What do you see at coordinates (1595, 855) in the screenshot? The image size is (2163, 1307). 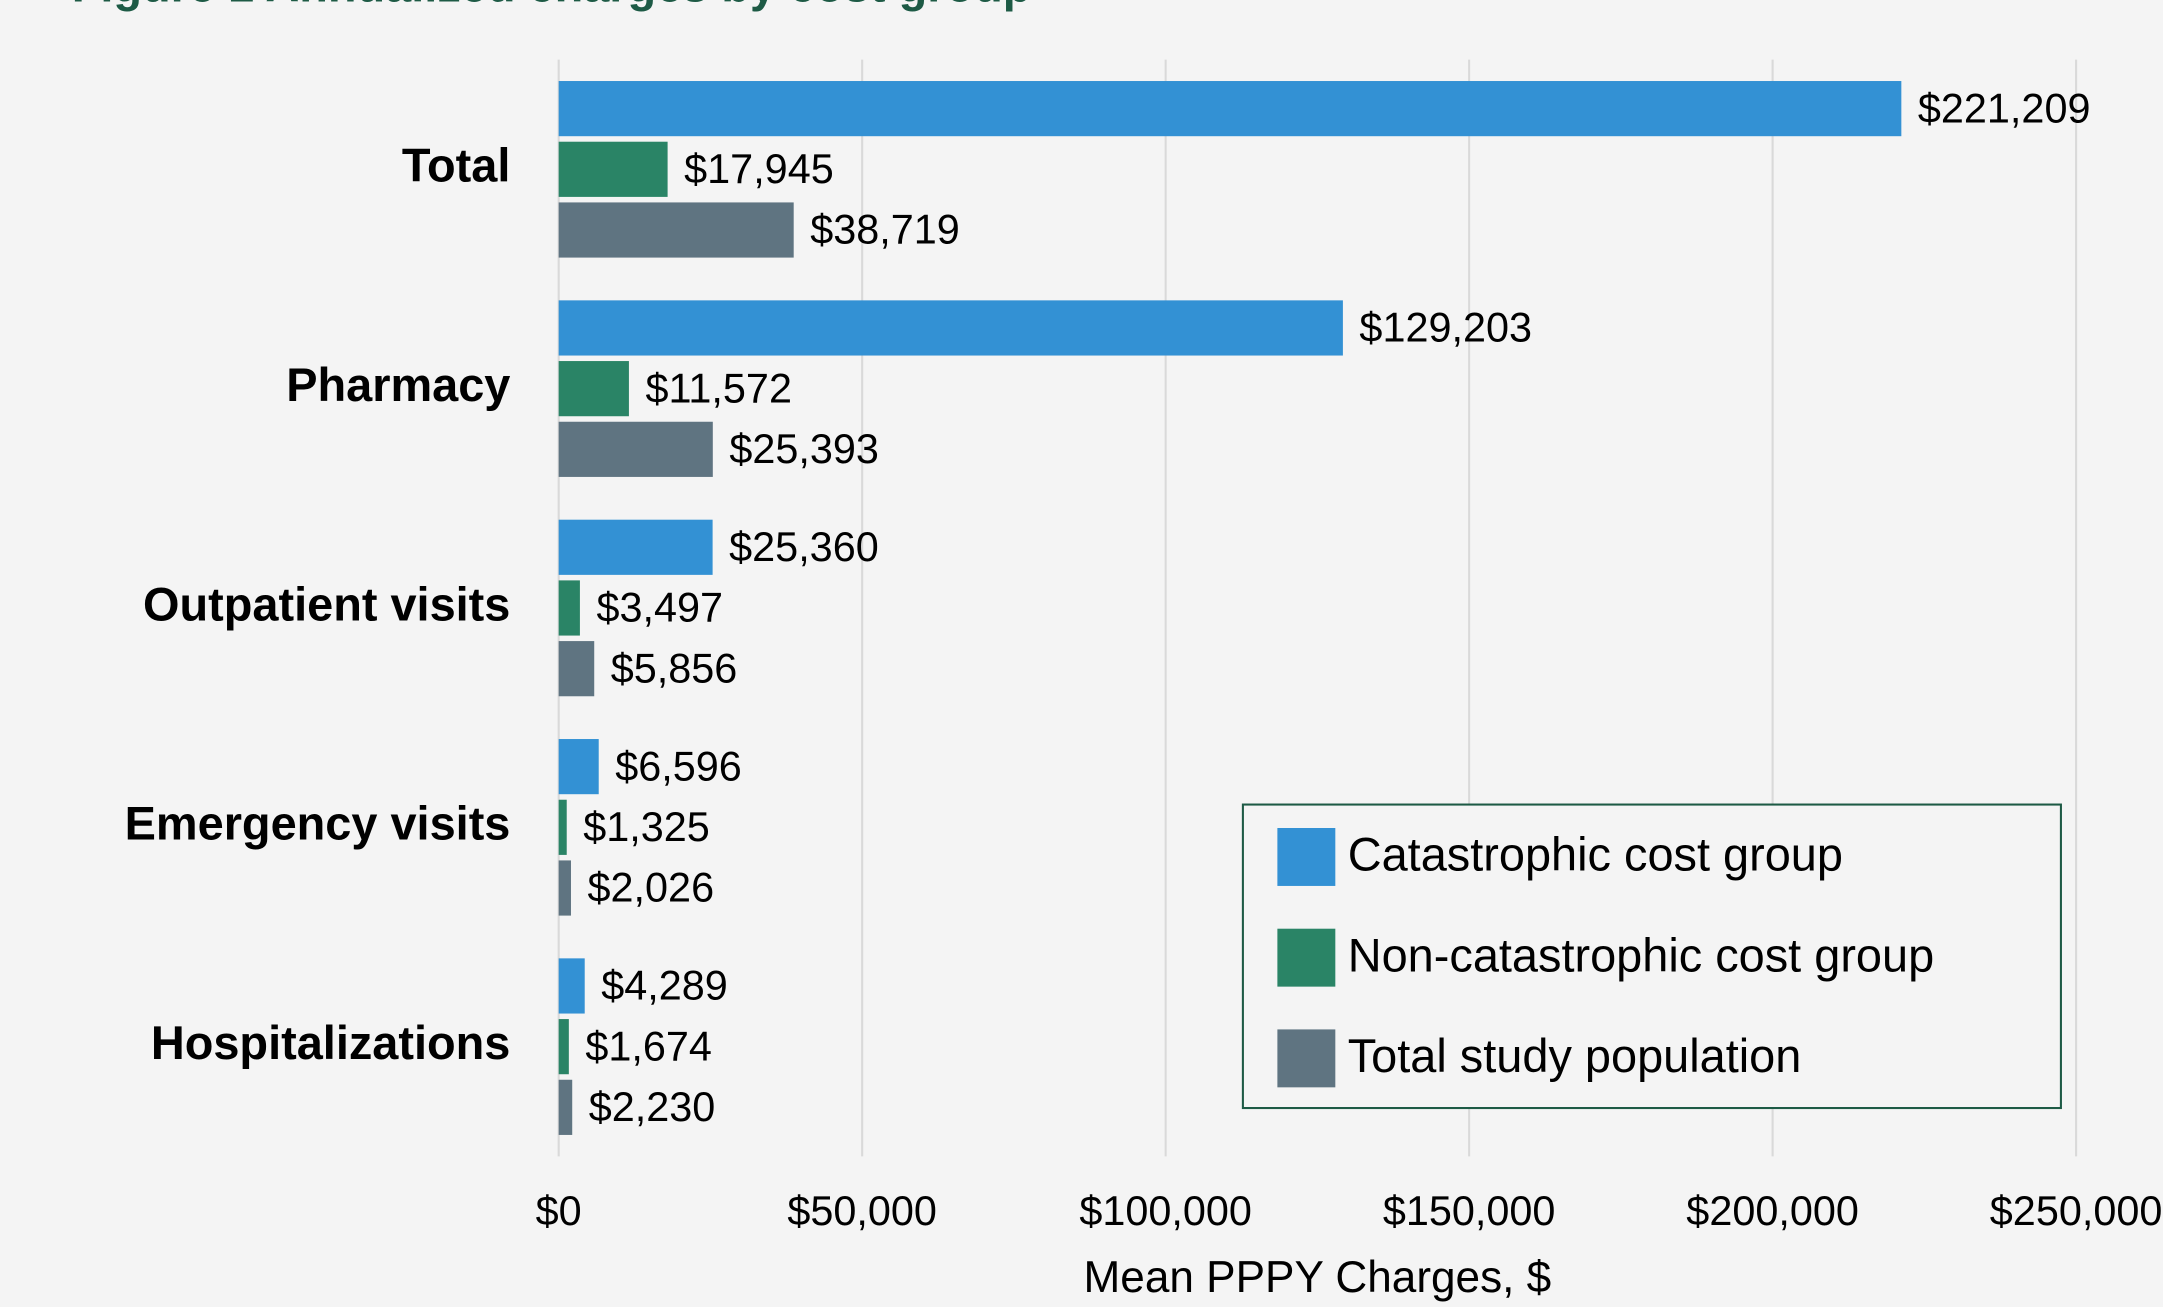 I see `legend-label: Catastrophic cost group` at bounding box center [1595, 855].